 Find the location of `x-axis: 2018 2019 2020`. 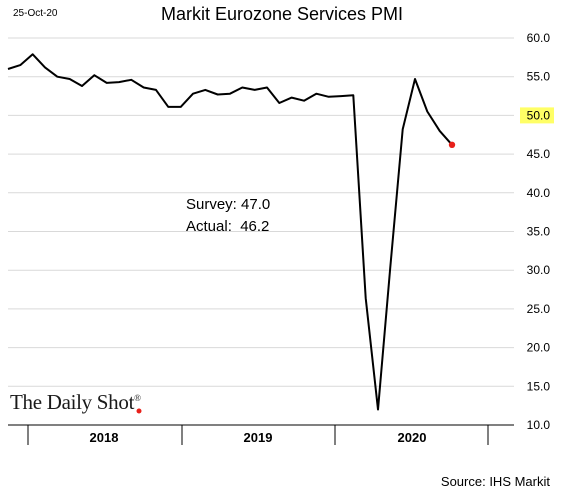

x-axis: 2018 2019 2020 is located at coordinates (261, 434).